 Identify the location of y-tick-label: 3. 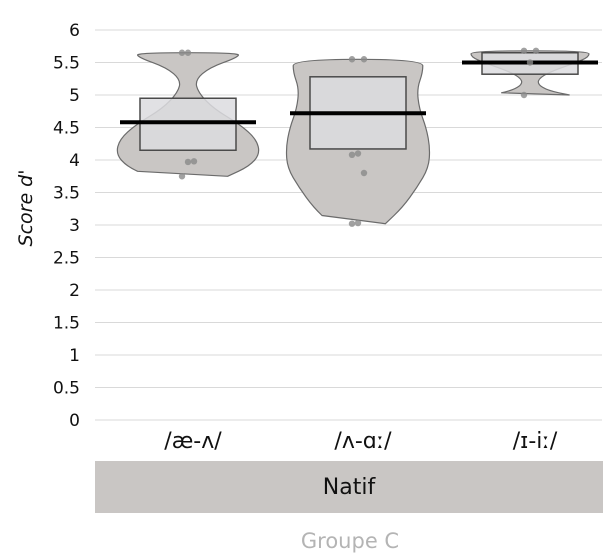
(74, 226).